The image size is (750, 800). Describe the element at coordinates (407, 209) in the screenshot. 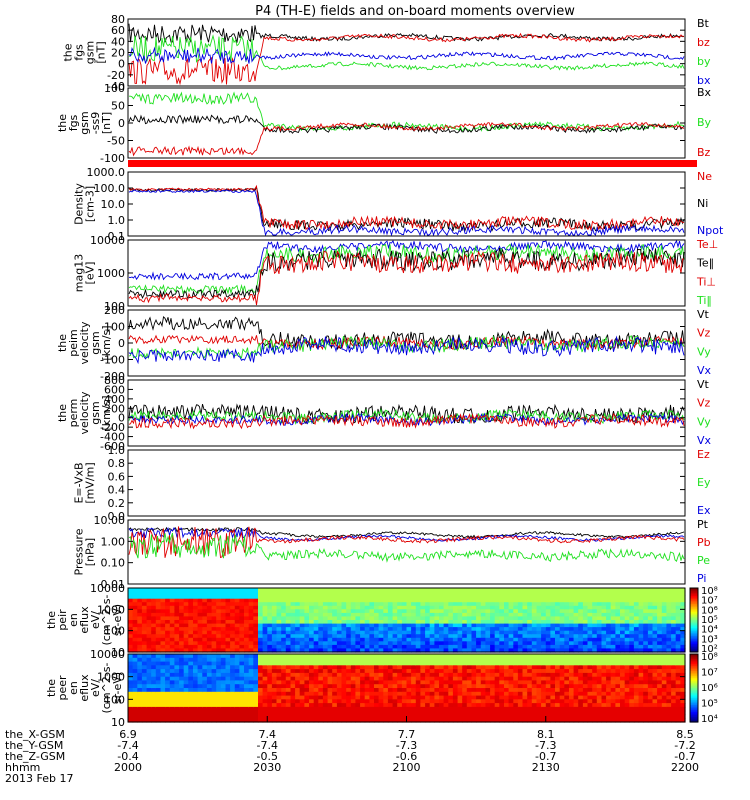

I see `trace-ne` at that location.